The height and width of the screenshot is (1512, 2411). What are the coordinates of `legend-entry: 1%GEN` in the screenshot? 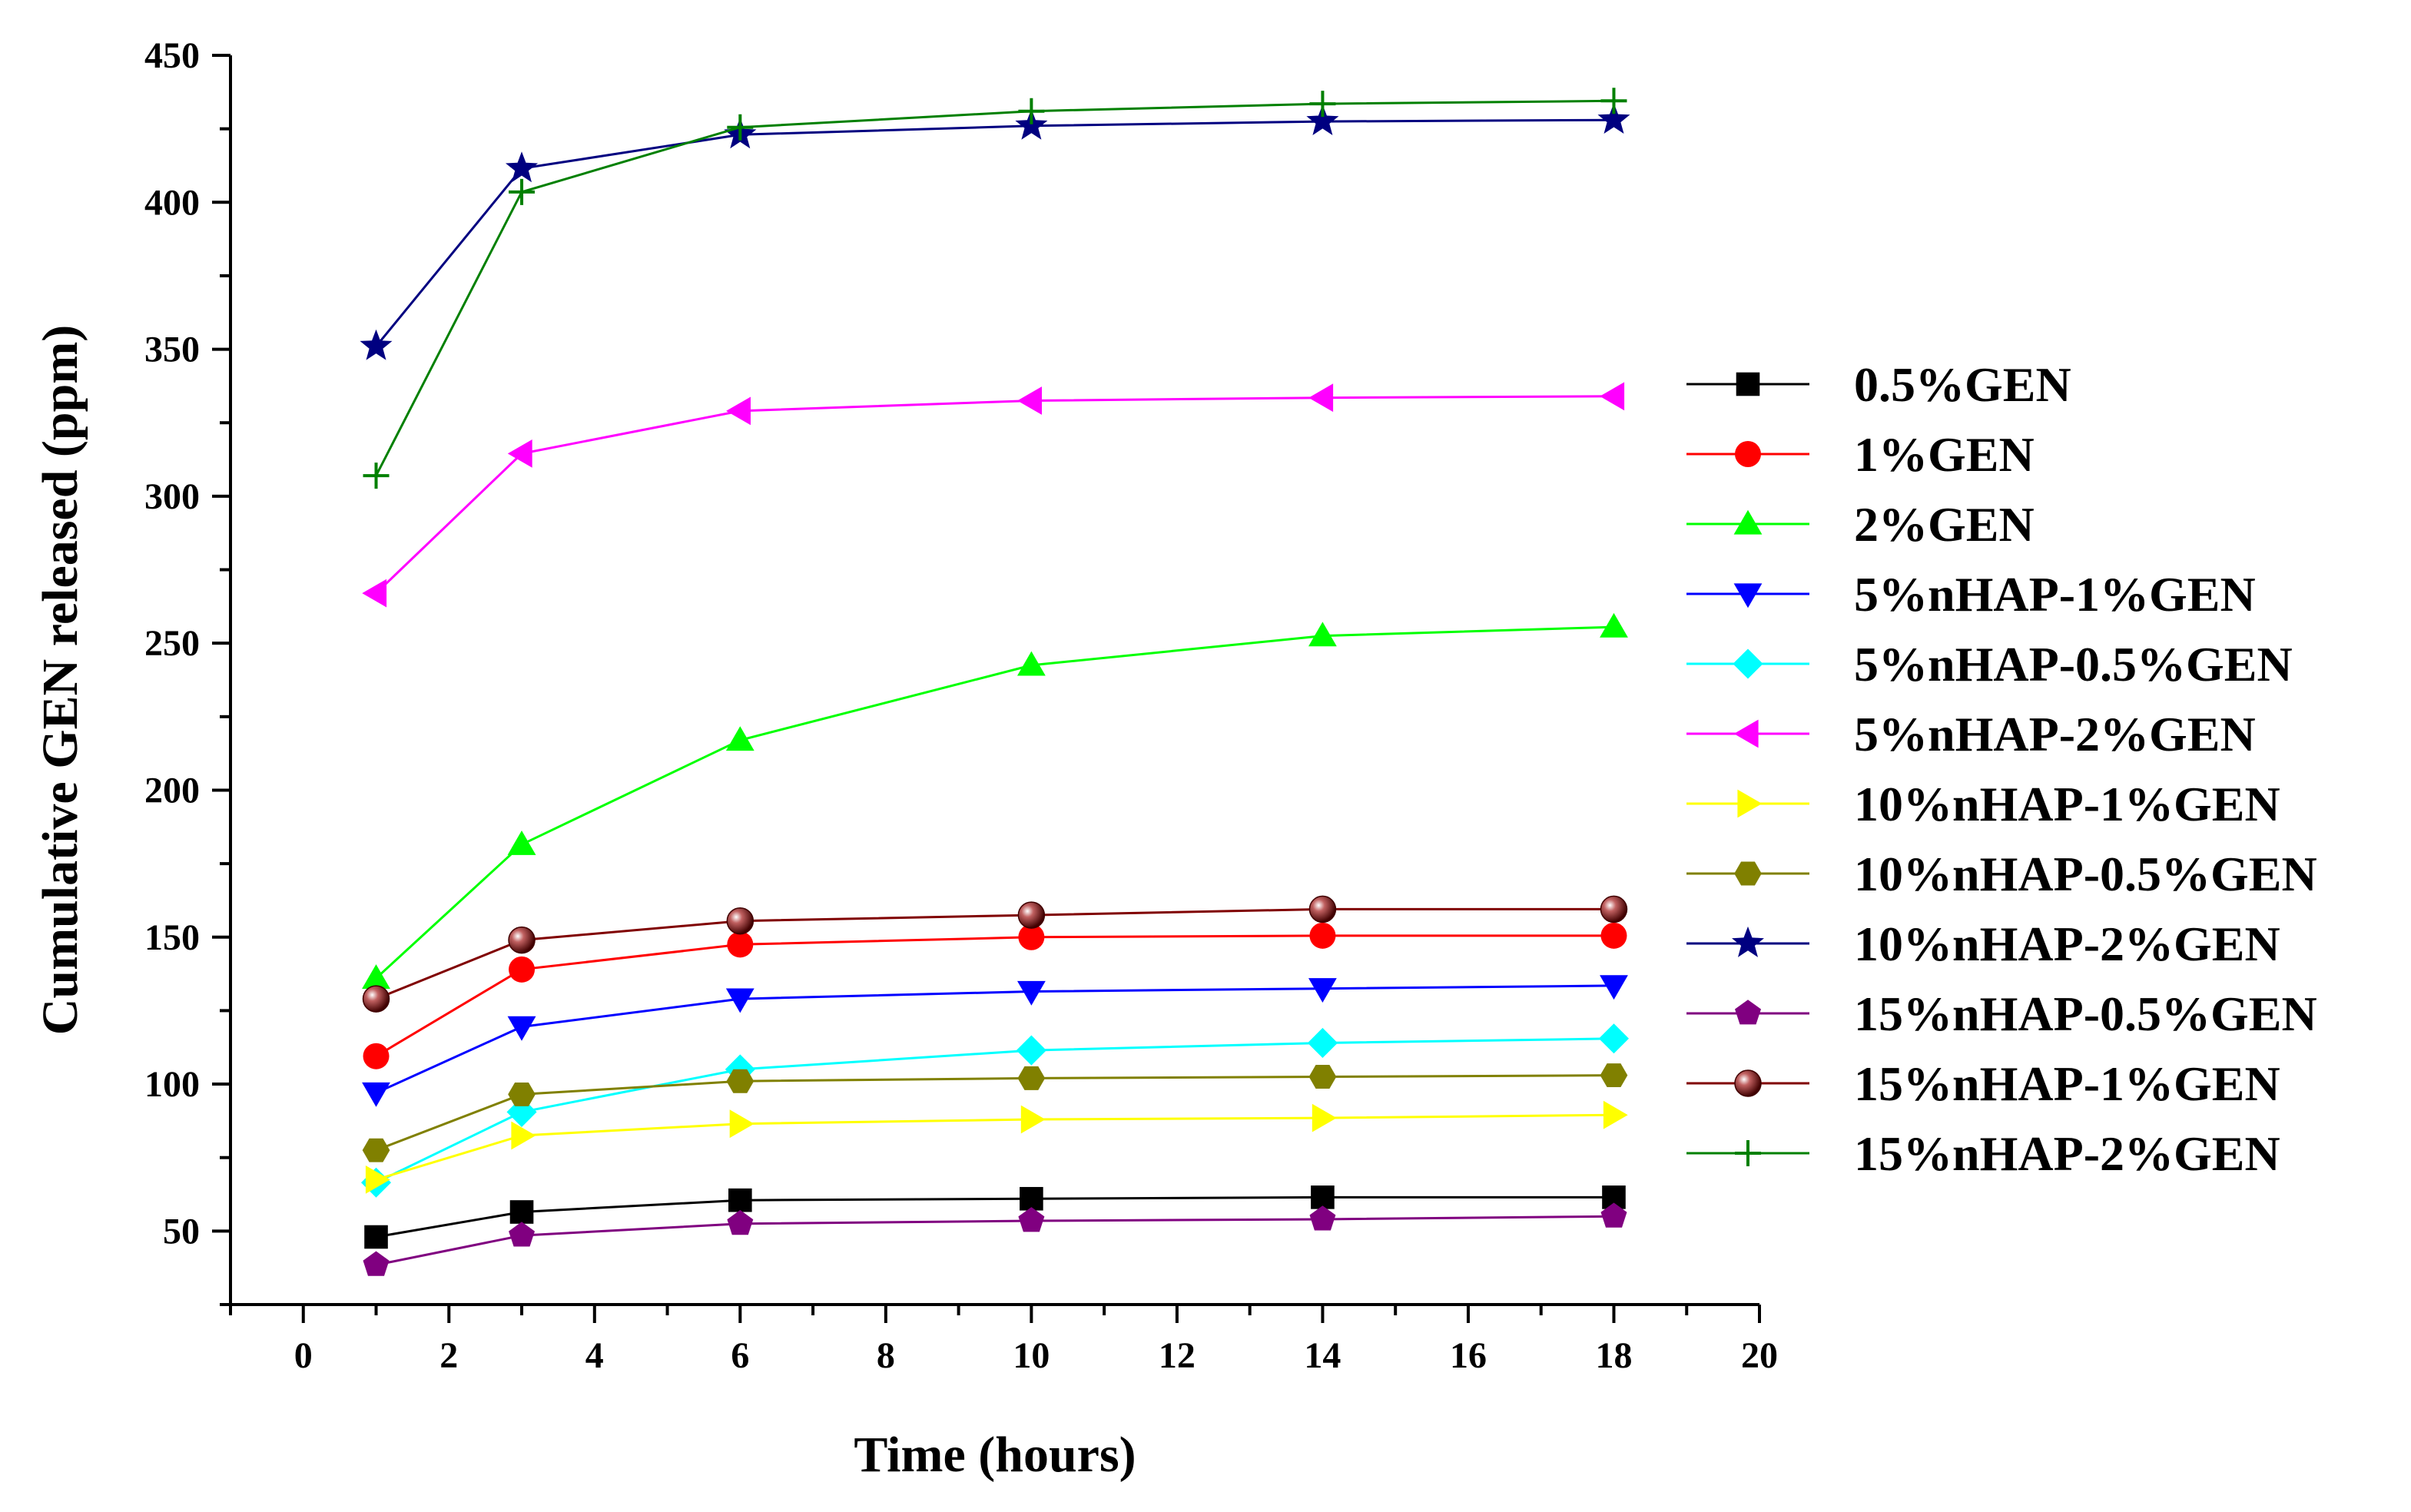 It's located at (1860, 454).